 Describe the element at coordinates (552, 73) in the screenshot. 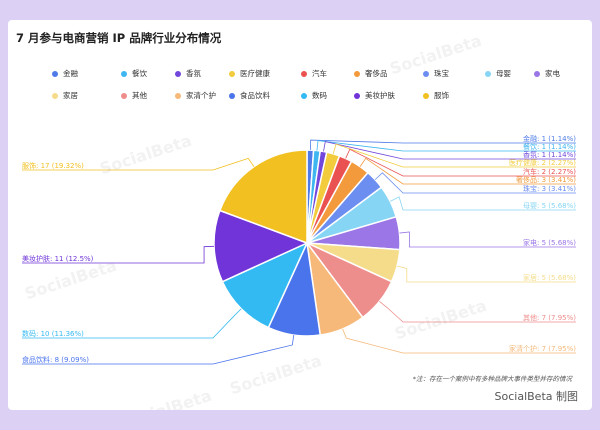

I see `legend-label: 家电` at that location.